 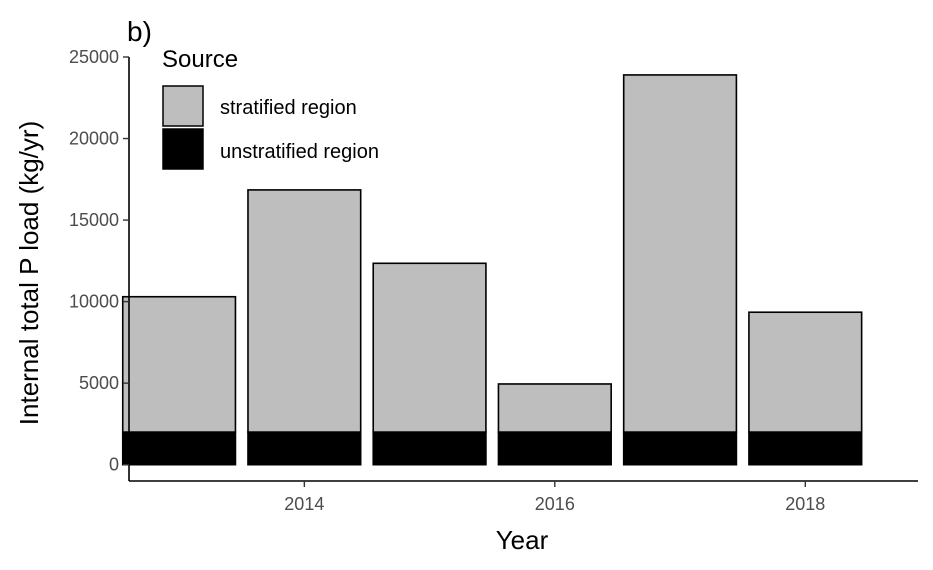 I want to click on x-tick-label: 2016, so click(x=555, y=504).